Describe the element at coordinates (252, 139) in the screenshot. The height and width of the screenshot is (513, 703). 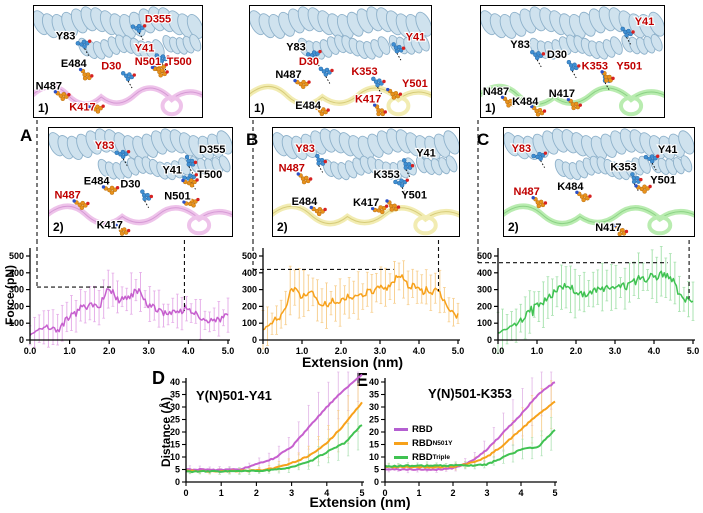
I see `panel-letter-b: B` at that location.